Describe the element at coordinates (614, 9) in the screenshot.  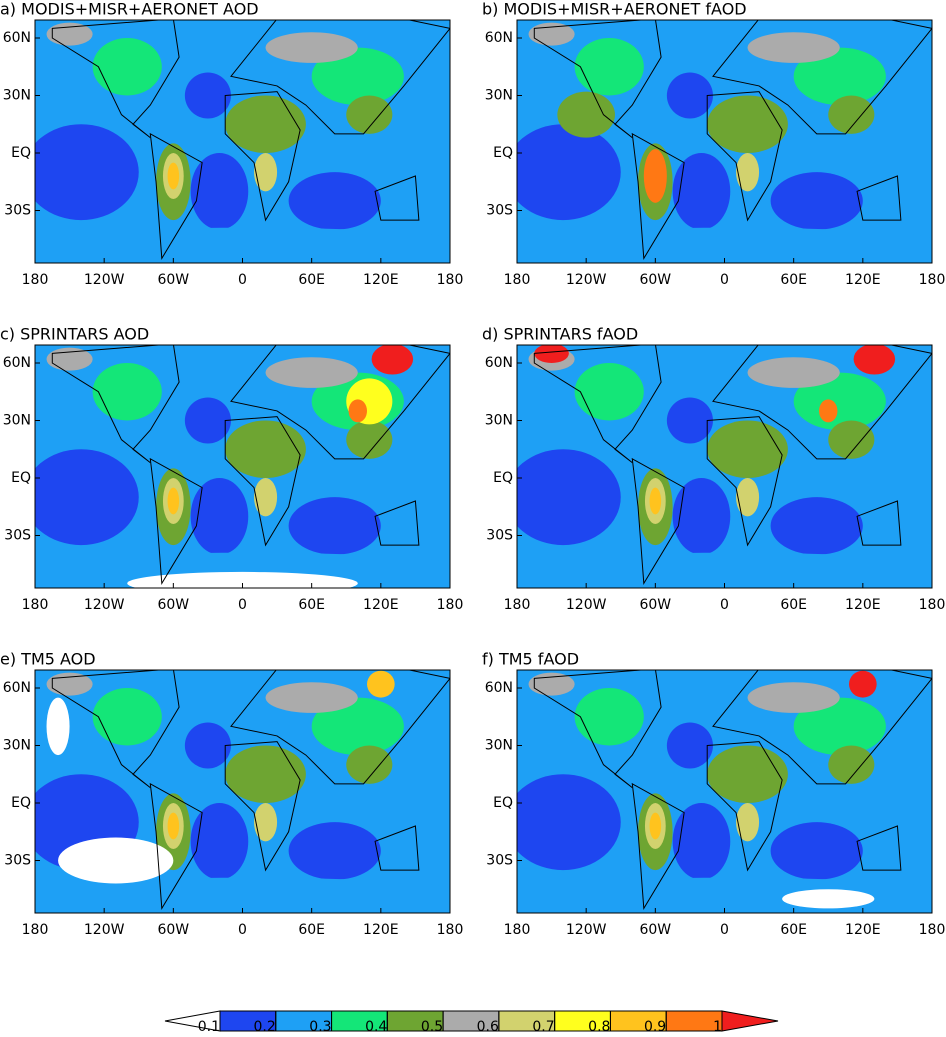
I see `panel-title: b) MODIS+MISR+AERONET fAOD` at that location.